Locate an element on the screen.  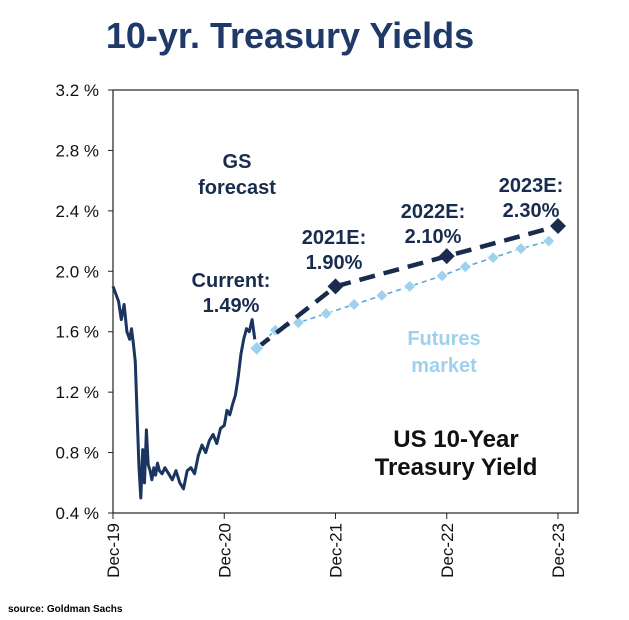
e2022-value: 2.10% is located at coordinates (433, 237).